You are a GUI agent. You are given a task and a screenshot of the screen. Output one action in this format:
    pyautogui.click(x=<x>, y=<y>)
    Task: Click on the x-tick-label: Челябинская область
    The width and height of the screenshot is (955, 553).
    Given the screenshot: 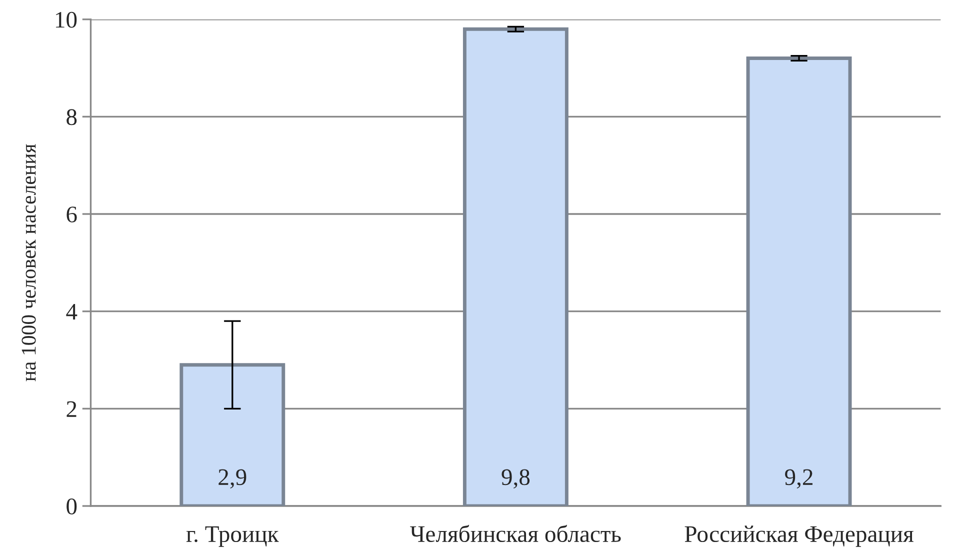 What is the action you would take?
    pyautogui.click(x=515, y=533)
    